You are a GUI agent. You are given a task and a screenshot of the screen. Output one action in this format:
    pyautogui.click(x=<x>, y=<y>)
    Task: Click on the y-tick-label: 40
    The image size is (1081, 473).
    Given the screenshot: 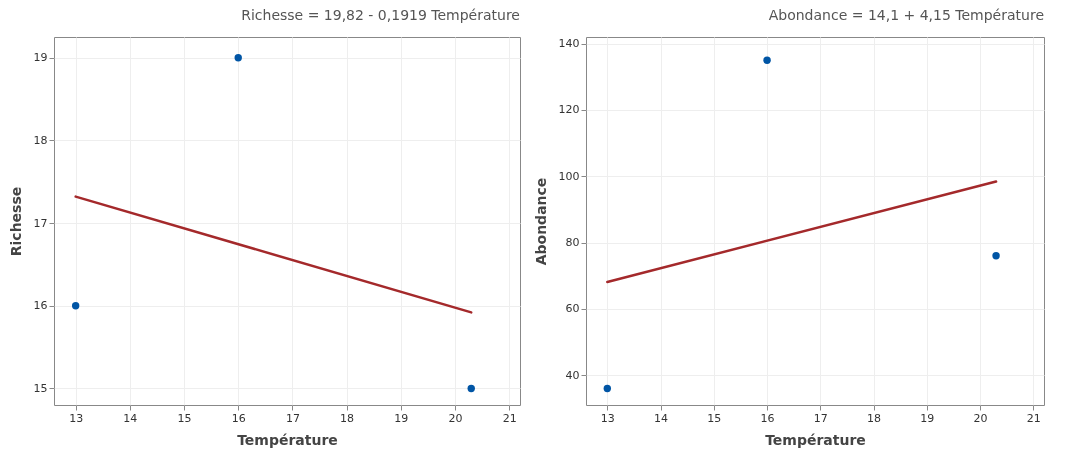 What is the action you would take?
    pyautogui.click(x=572, y=375)
    